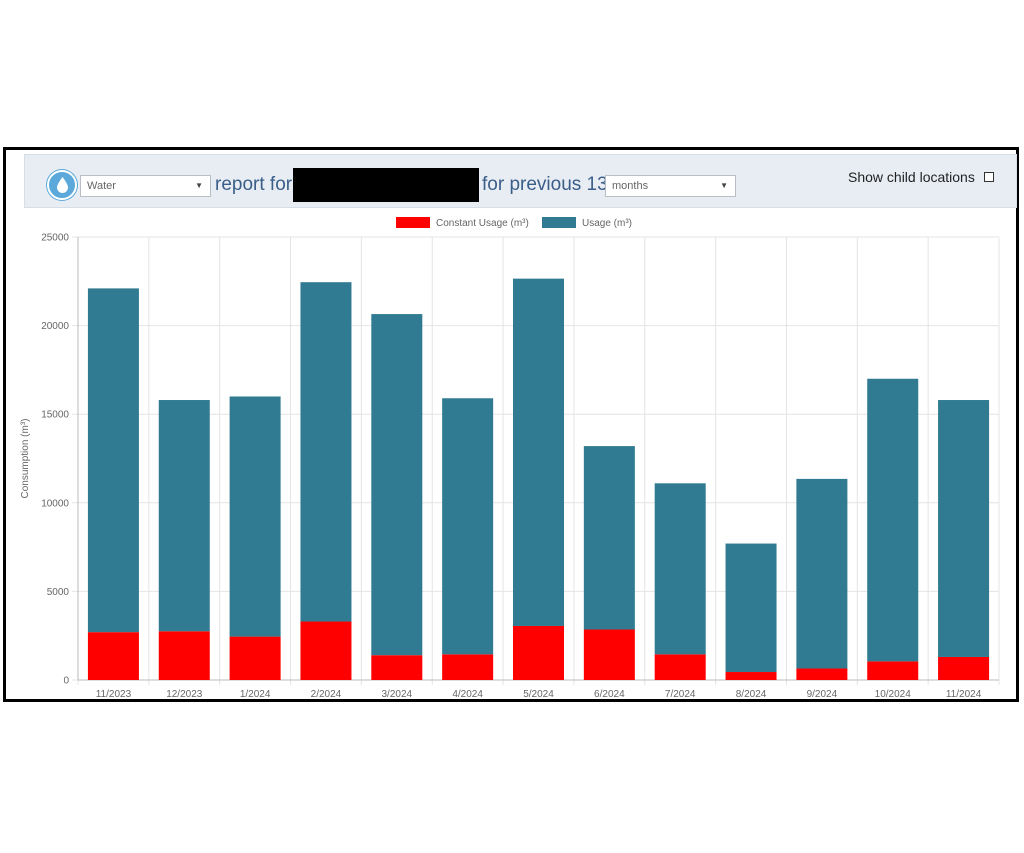  What do you see at coordinates (145, 186) in the screenshot?
I see `resource-type-select: Water ▼` at bounding box center [145, 186].